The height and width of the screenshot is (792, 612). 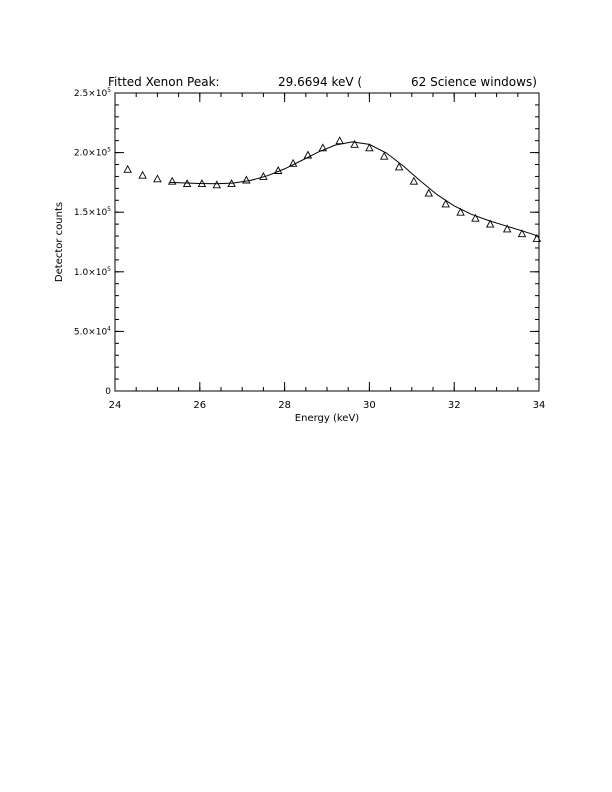 What do you see at coordinates (59, 242) in the screenshot?
I see `y-axis-label: Detector counts` at bounding box center [59, 242].